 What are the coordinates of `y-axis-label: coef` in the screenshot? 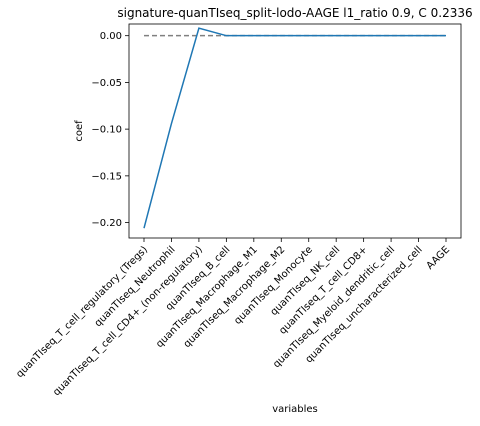 It's located at (79, 131).